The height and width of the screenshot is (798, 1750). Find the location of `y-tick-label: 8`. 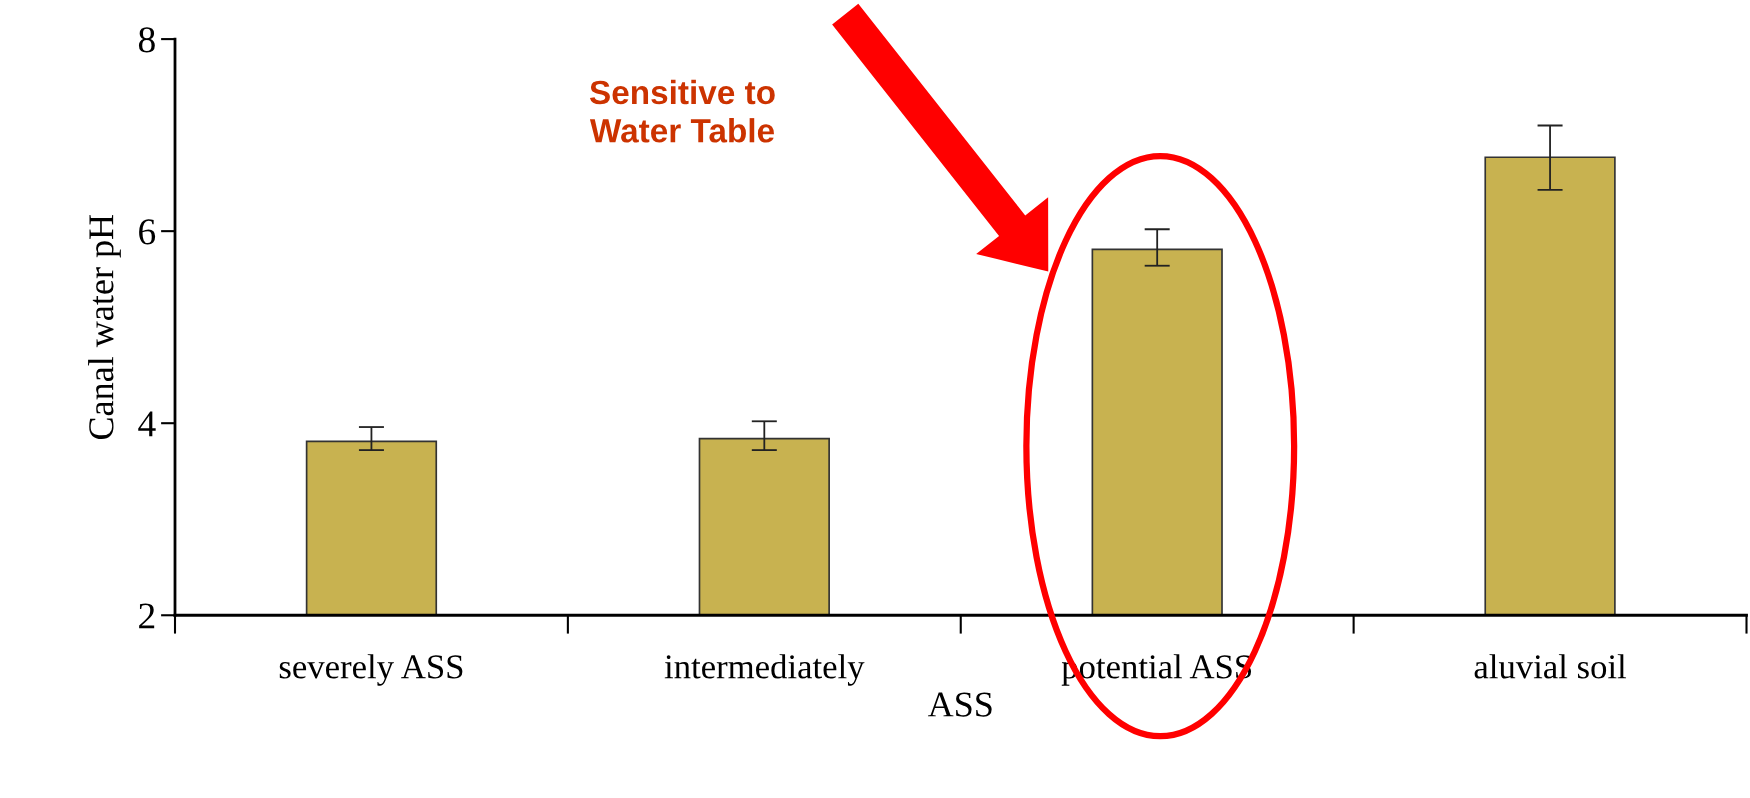

y-tick-label: 8 is located at coordinates (146, 40).